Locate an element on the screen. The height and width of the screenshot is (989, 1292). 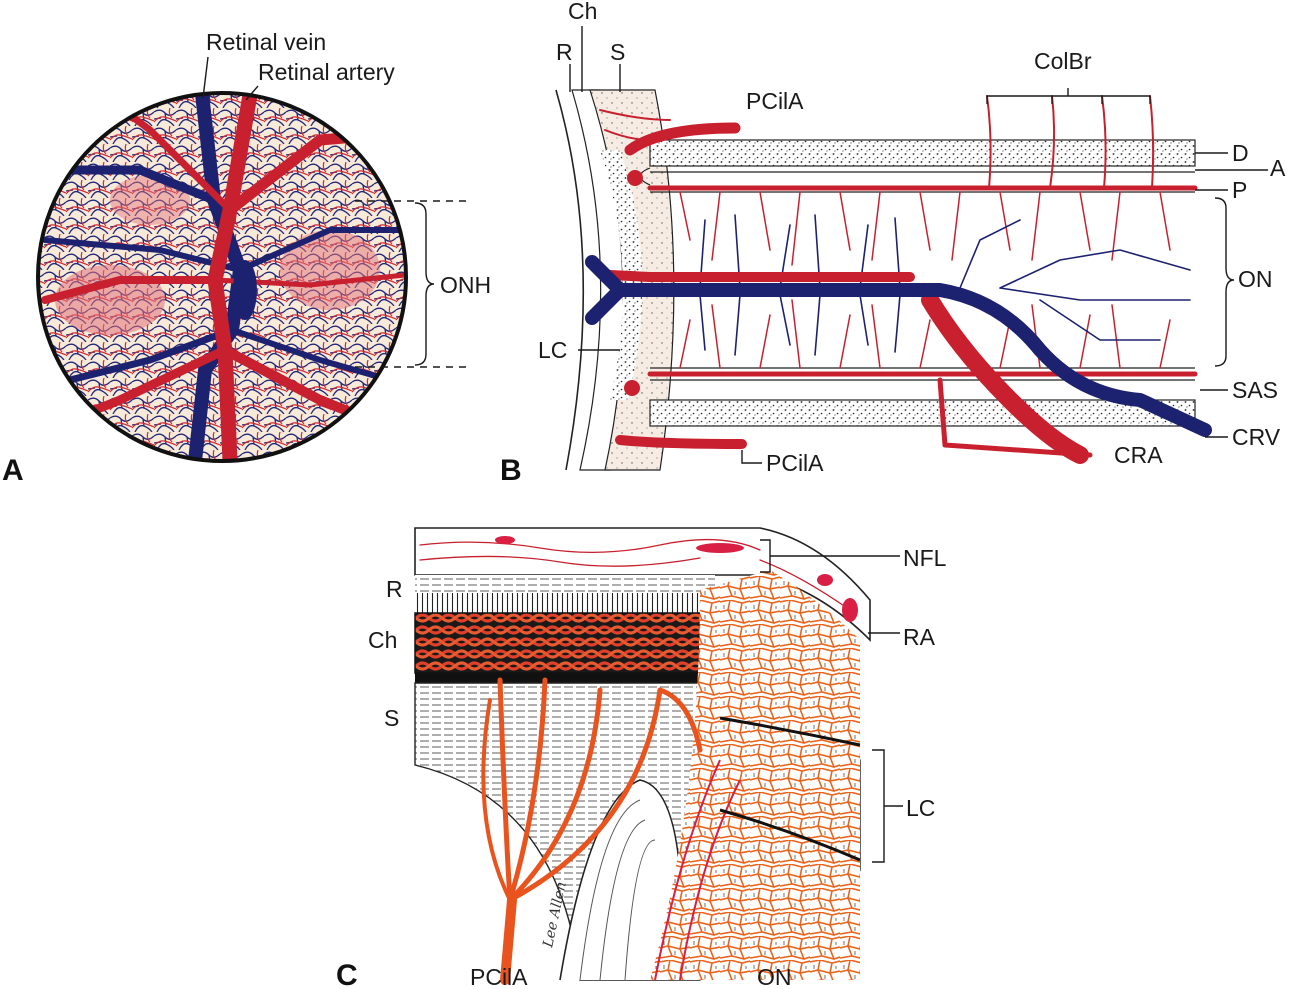
lc-c-label: LC is located at coordinates (920, 808).